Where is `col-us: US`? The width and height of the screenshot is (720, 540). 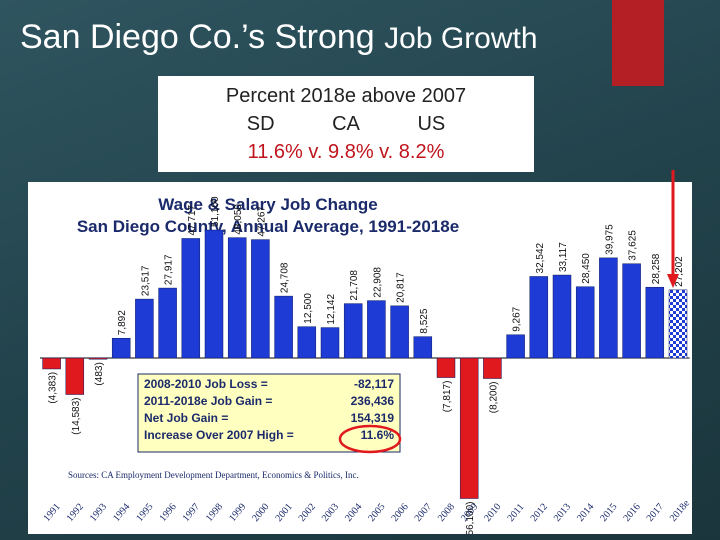
col-us: US is located at coordinates (431, 124).